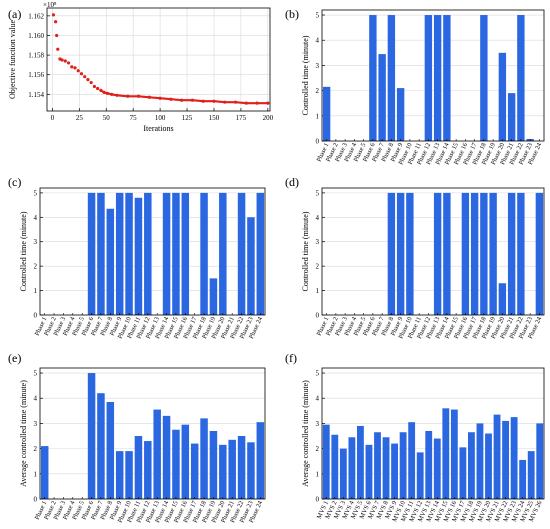 Image resolution: width=550 pixels, height=529 pixels. I want to click on y-tick-label: 1.160, so click(36, 36).